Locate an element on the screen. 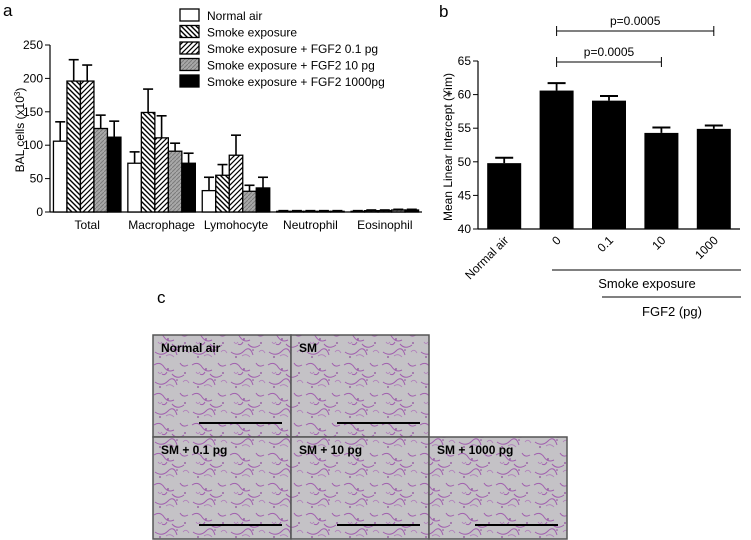  chart-a-x-tick-label: Neutrophil is located at coordinates (310, 225).